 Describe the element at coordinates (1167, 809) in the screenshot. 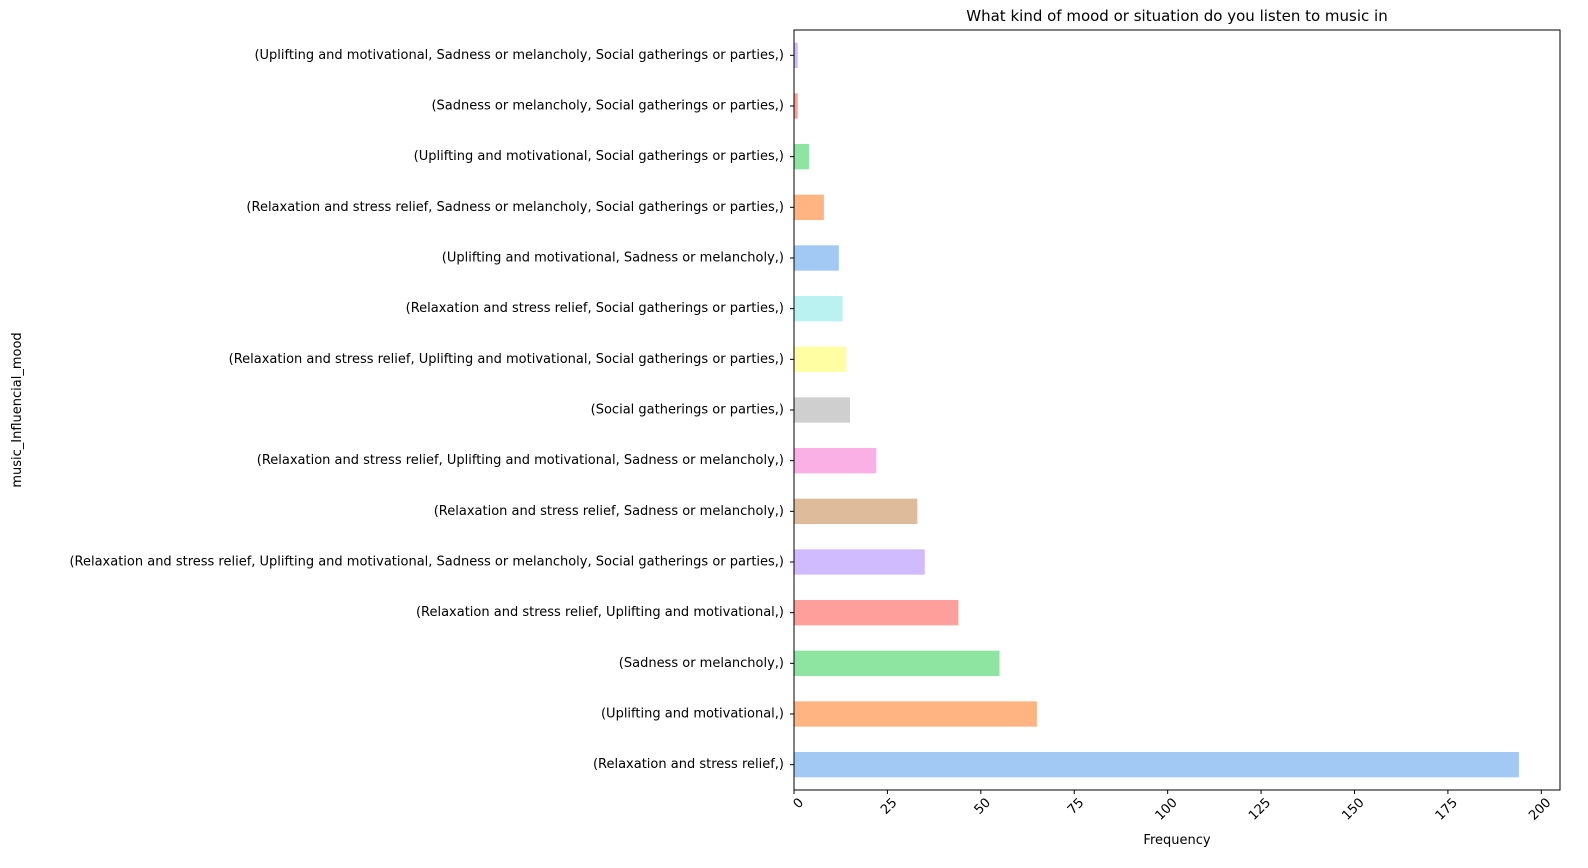

I see `x-tick-label-4: 100` at that location.